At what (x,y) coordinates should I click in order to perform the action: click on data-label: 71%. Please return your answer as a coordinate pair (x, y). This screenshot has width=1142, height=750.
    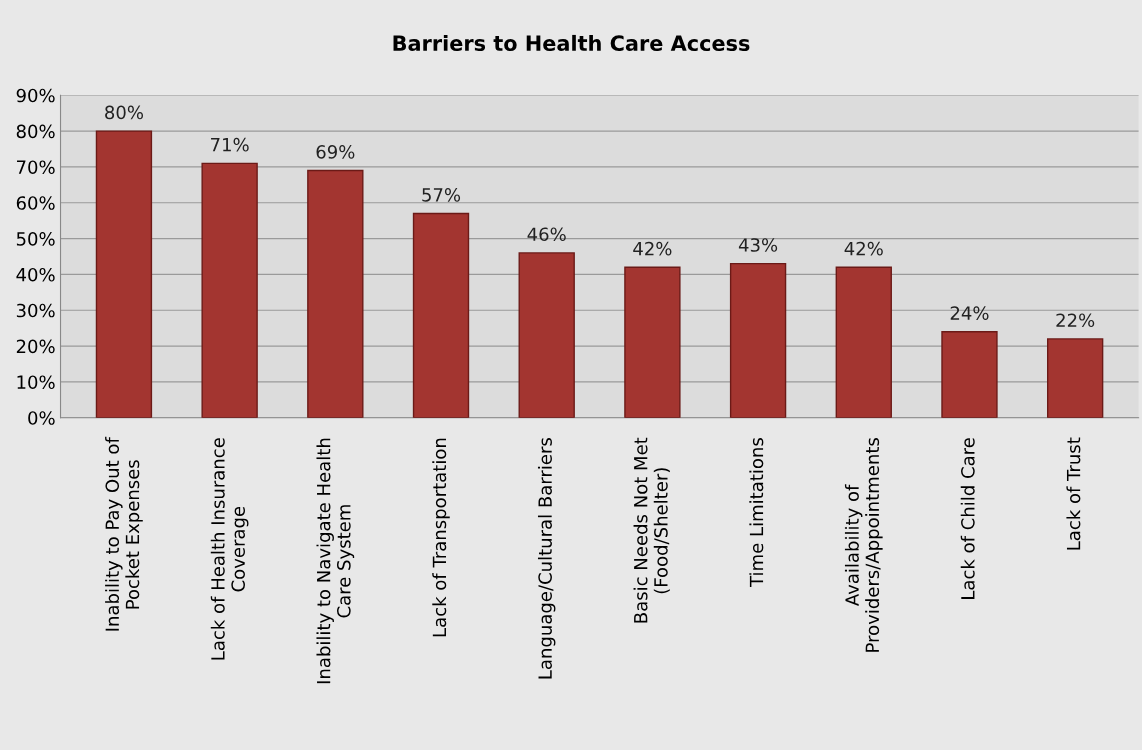
    Looking at the image, I should click on (230, 144).